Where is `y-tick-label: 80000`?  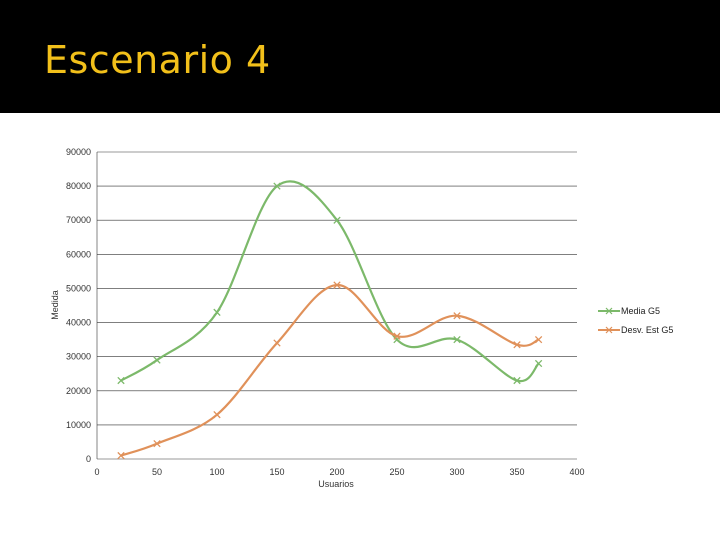 y-tick-label: 80000 is located at coordinates (78, 186).